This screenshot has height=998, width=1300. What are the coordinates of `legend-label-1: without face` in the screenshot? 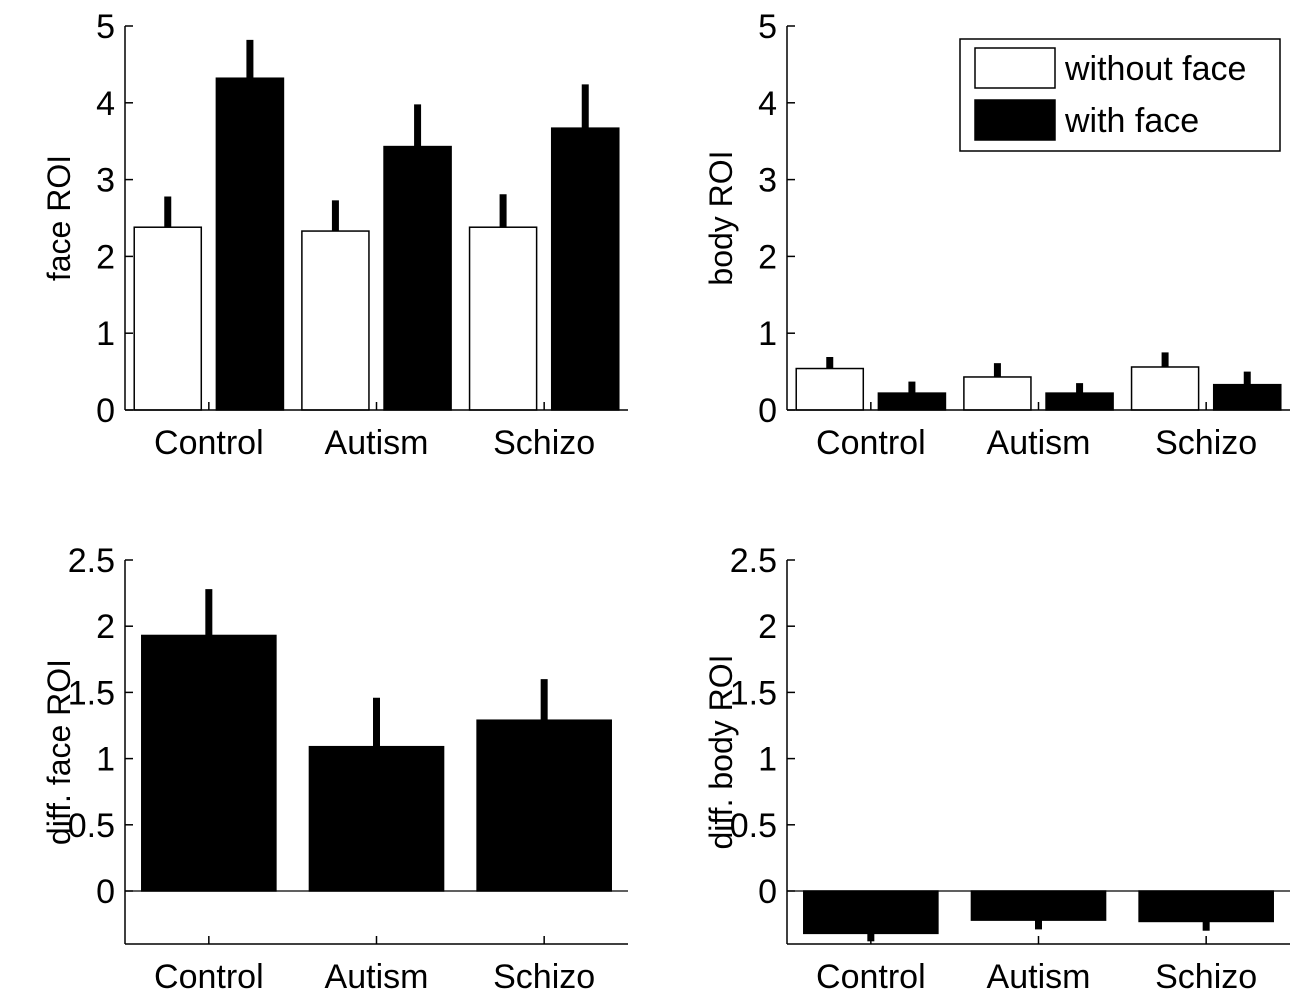 It's located at (1155, 69).